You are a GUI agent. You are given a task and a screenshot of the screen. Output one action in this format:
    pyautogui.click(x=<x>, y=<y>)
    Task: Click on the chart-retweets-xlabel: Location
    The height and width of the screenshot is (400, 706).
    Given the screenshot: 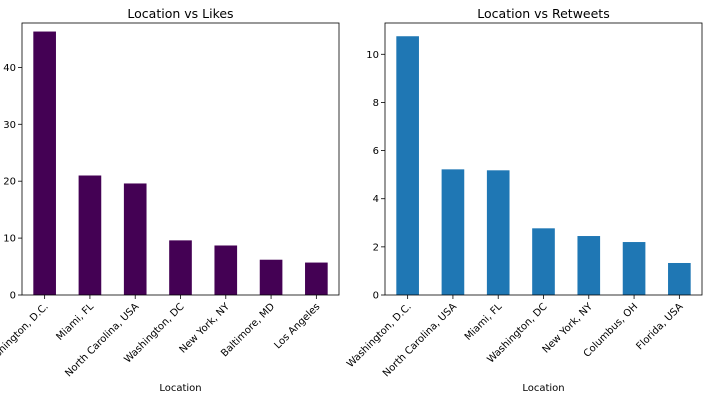 What is the action you would take?
    pyautogui.click(x=543, y=388)
    